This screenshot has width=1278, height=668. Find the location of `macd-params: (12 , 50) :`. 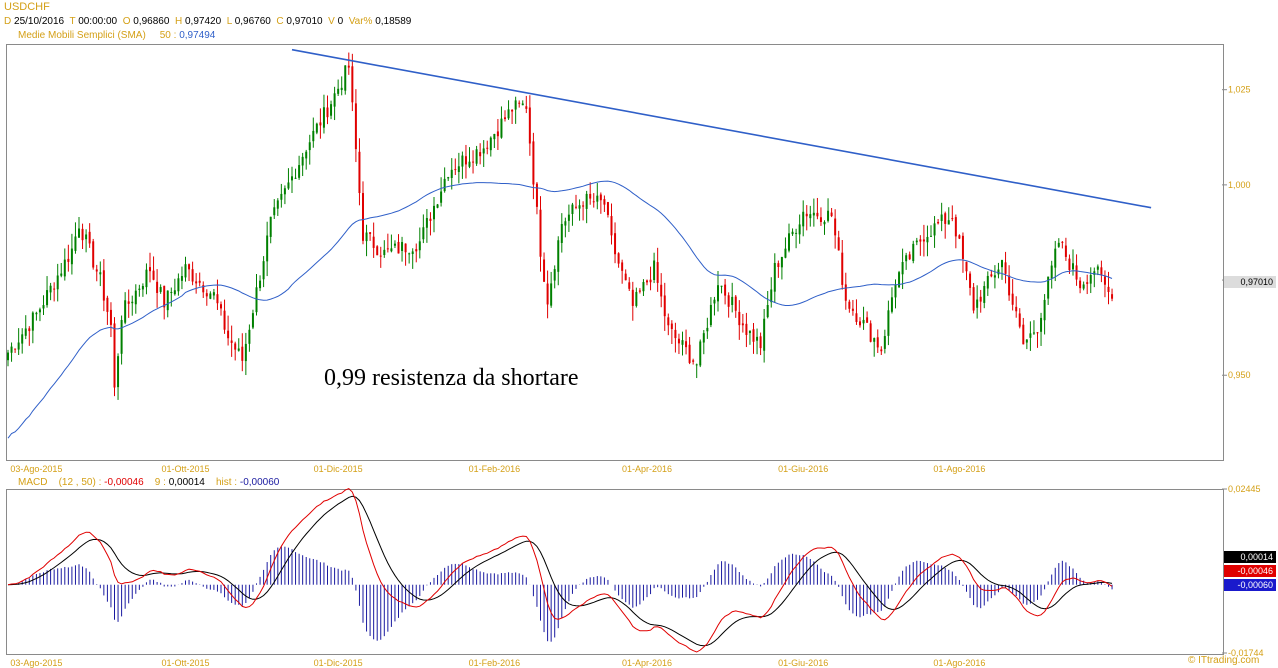

macd-params: (12 , 50) : is located at coordinates (80, 482).